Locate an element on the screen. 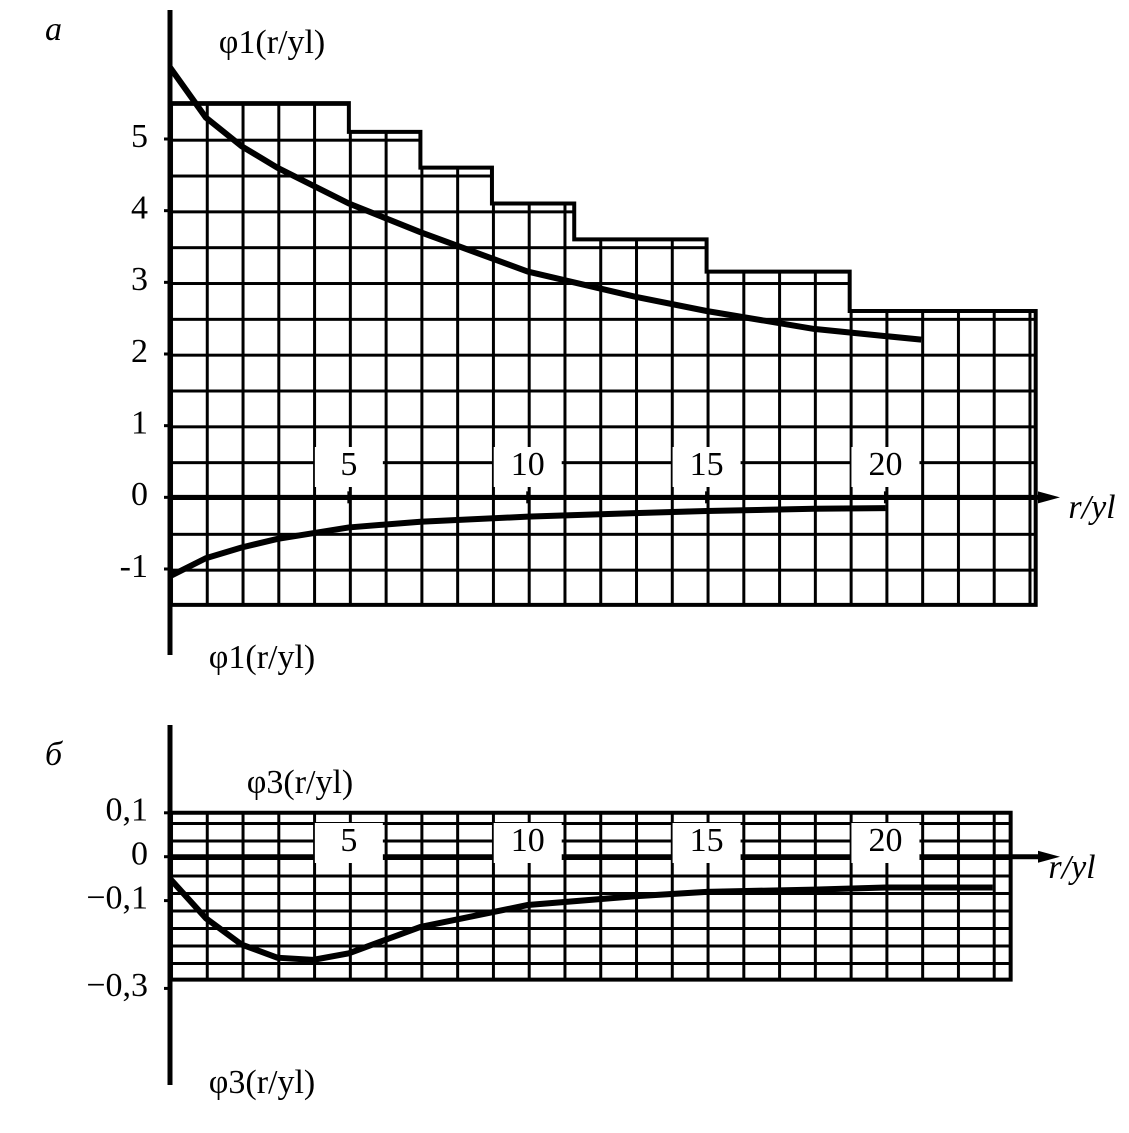  y-tick-label: 1 is located at coordinates (139, 422).